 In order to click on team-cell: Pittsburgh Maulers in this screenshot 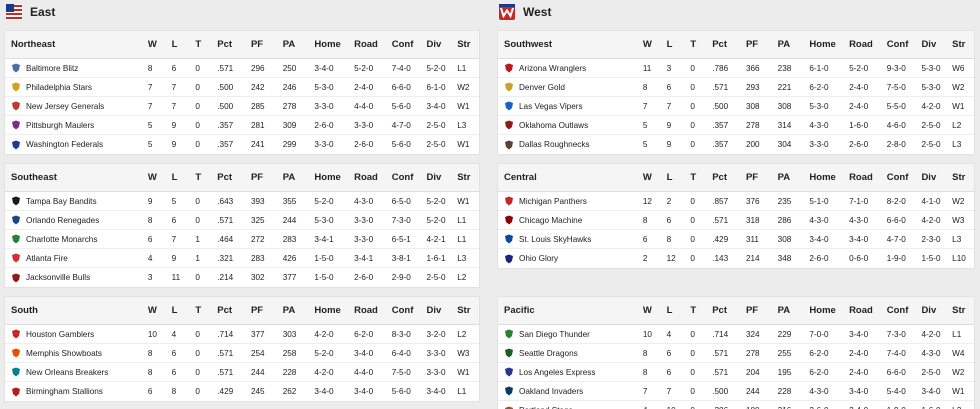, I will do `click(76, 125)`.